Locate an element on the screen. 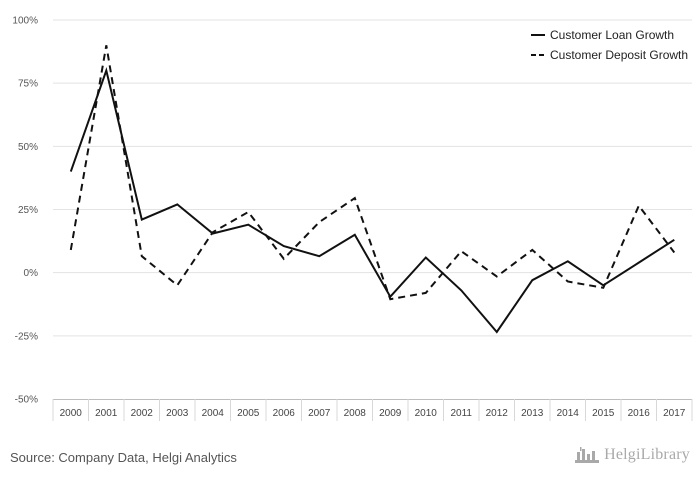  x-tick-label: 2007 is located at coordinates (319, 413).